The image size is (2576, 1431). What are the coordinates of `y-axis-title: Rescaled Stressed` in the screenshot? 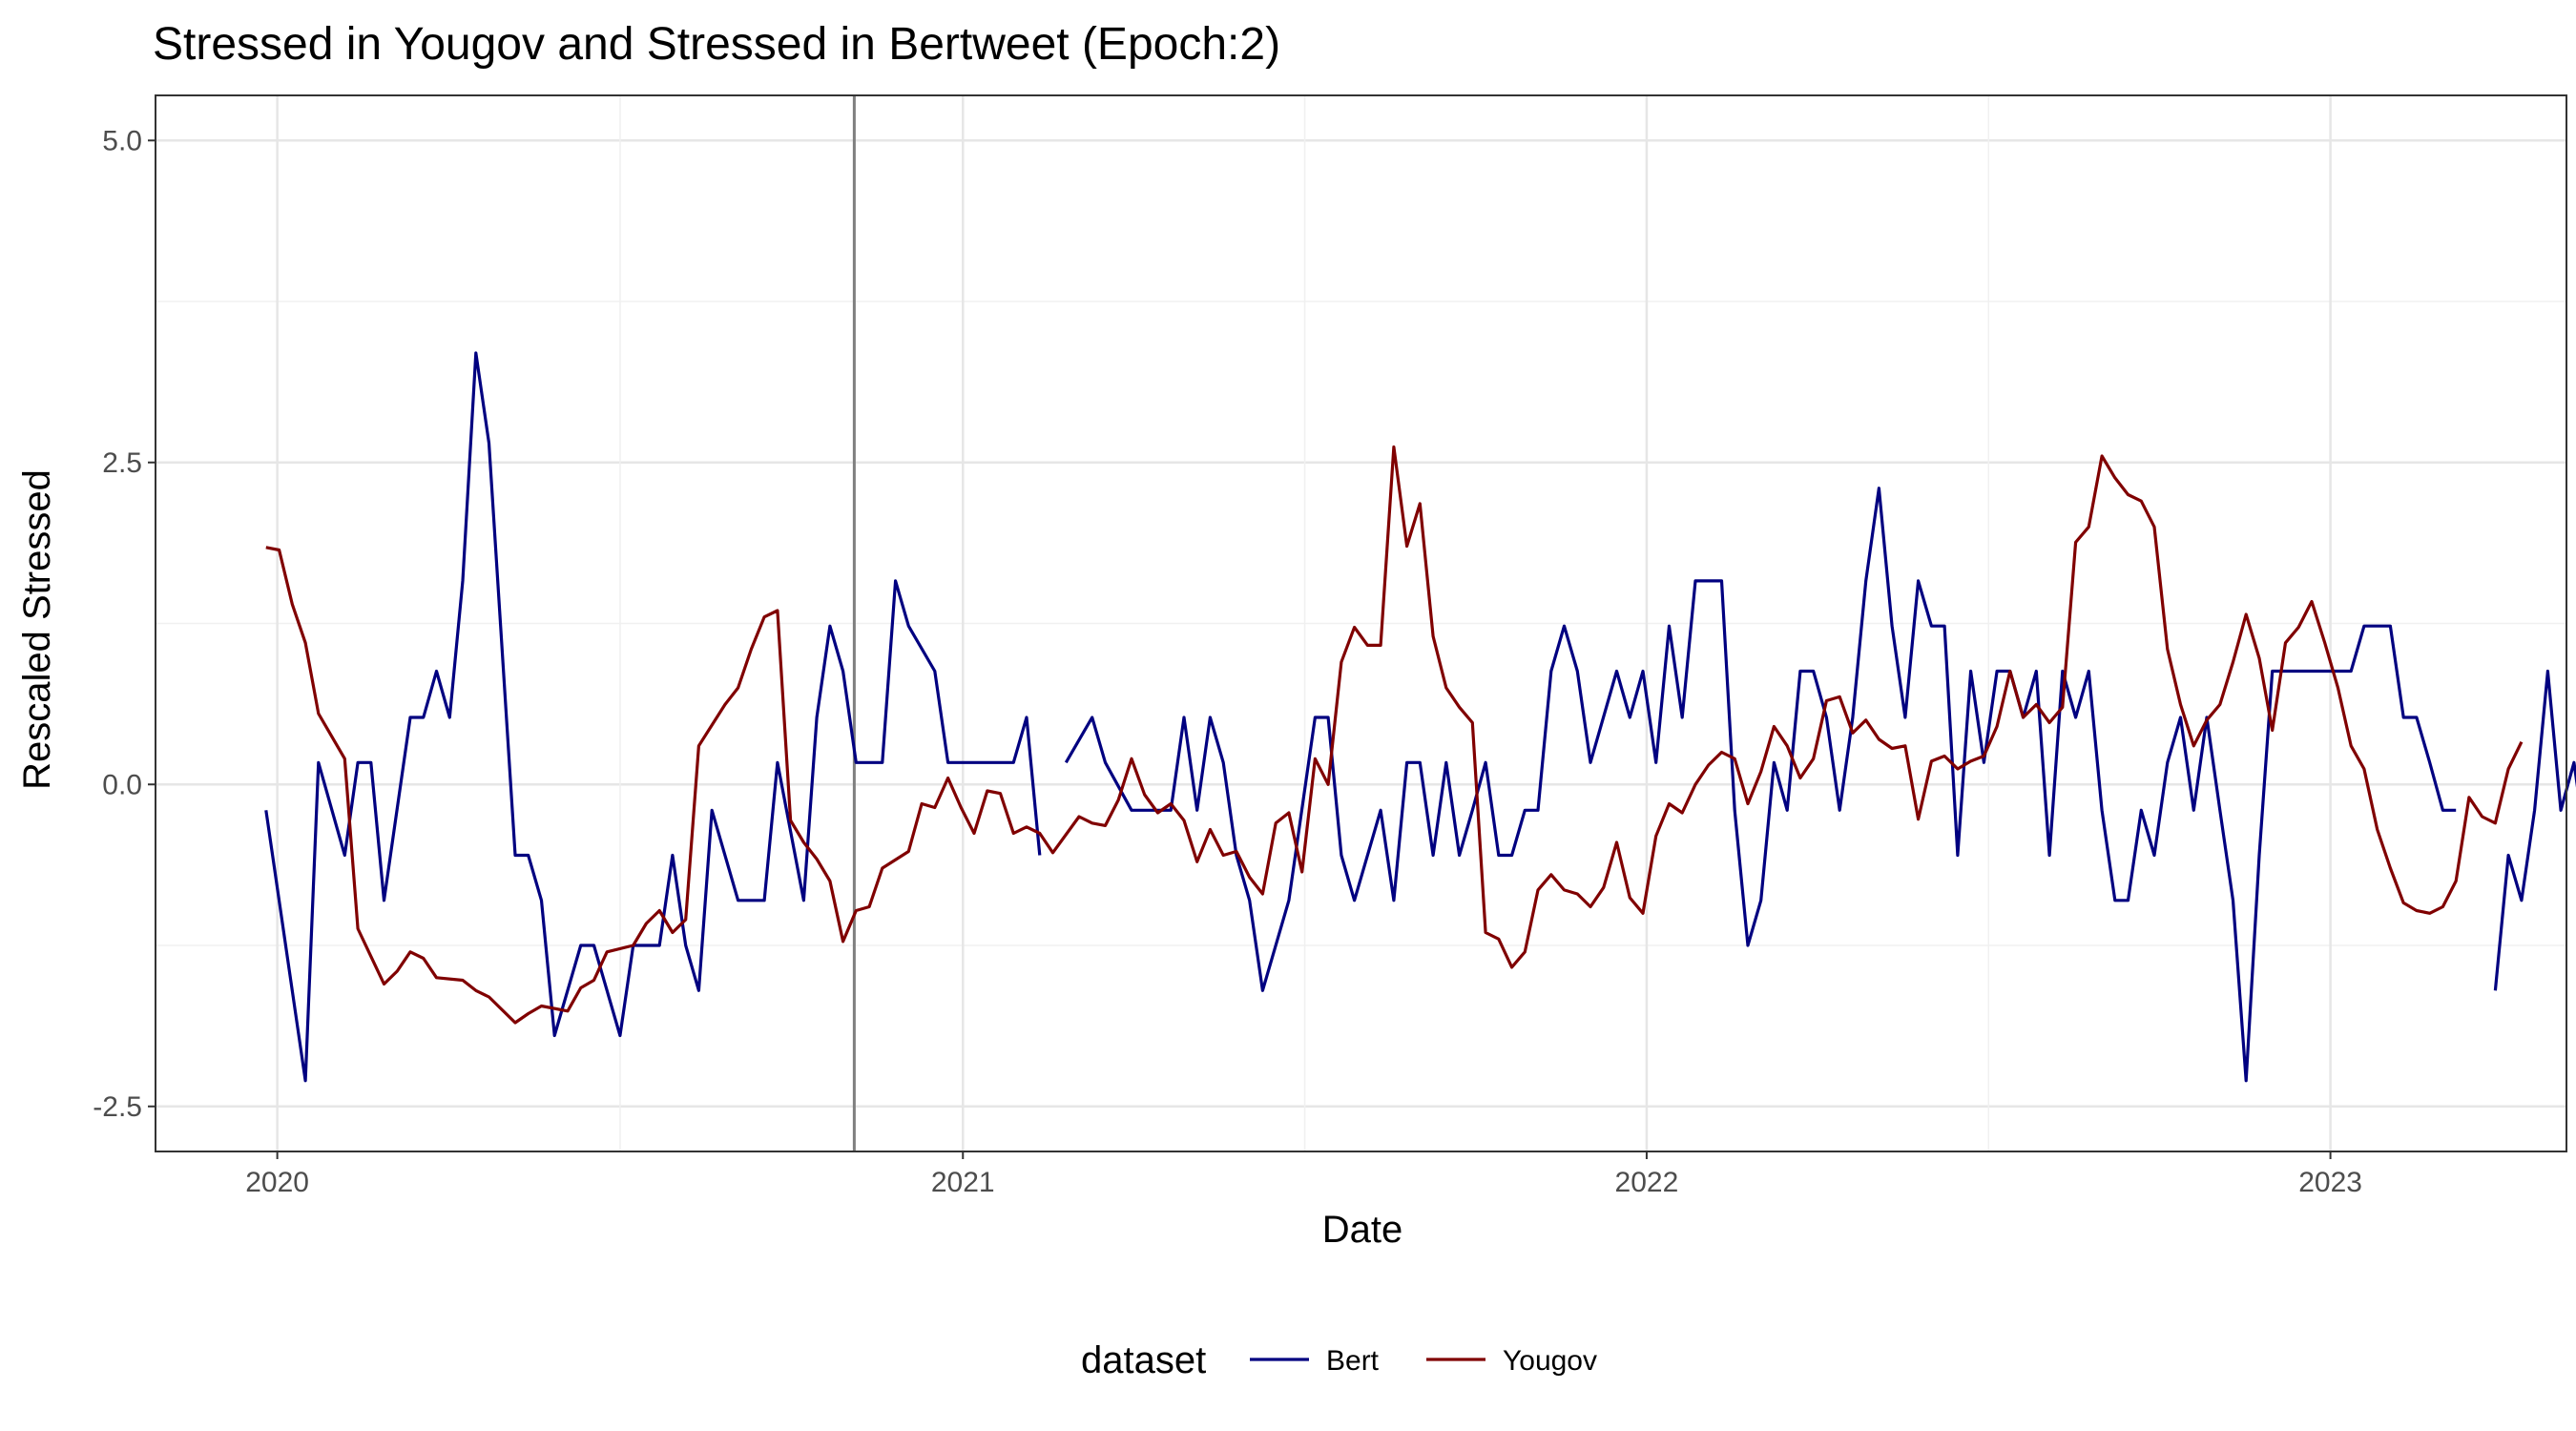 It's located at (37, 629).